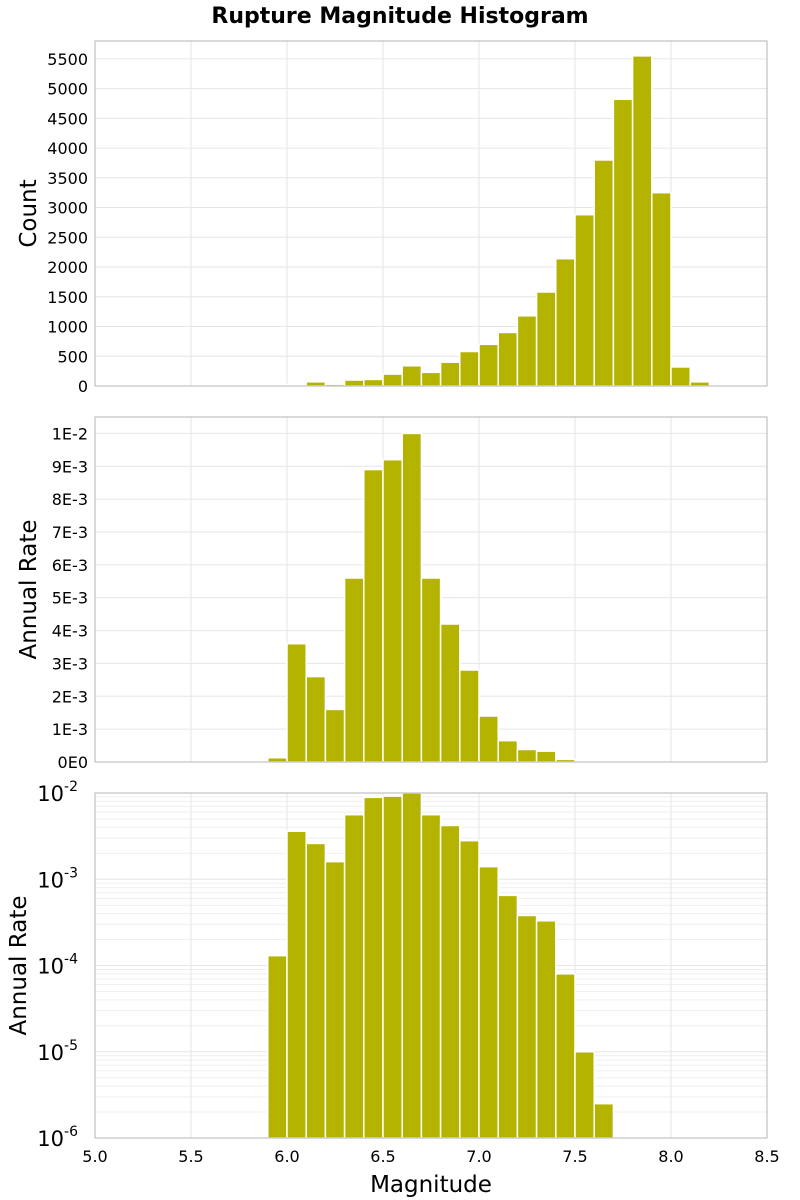 This screenshot has height=1200, width=800. What do you see at coordinates (766, 1156) in the screenshot?
I see `x-tick-label: 8.5` at bounding box center [766, 1156].